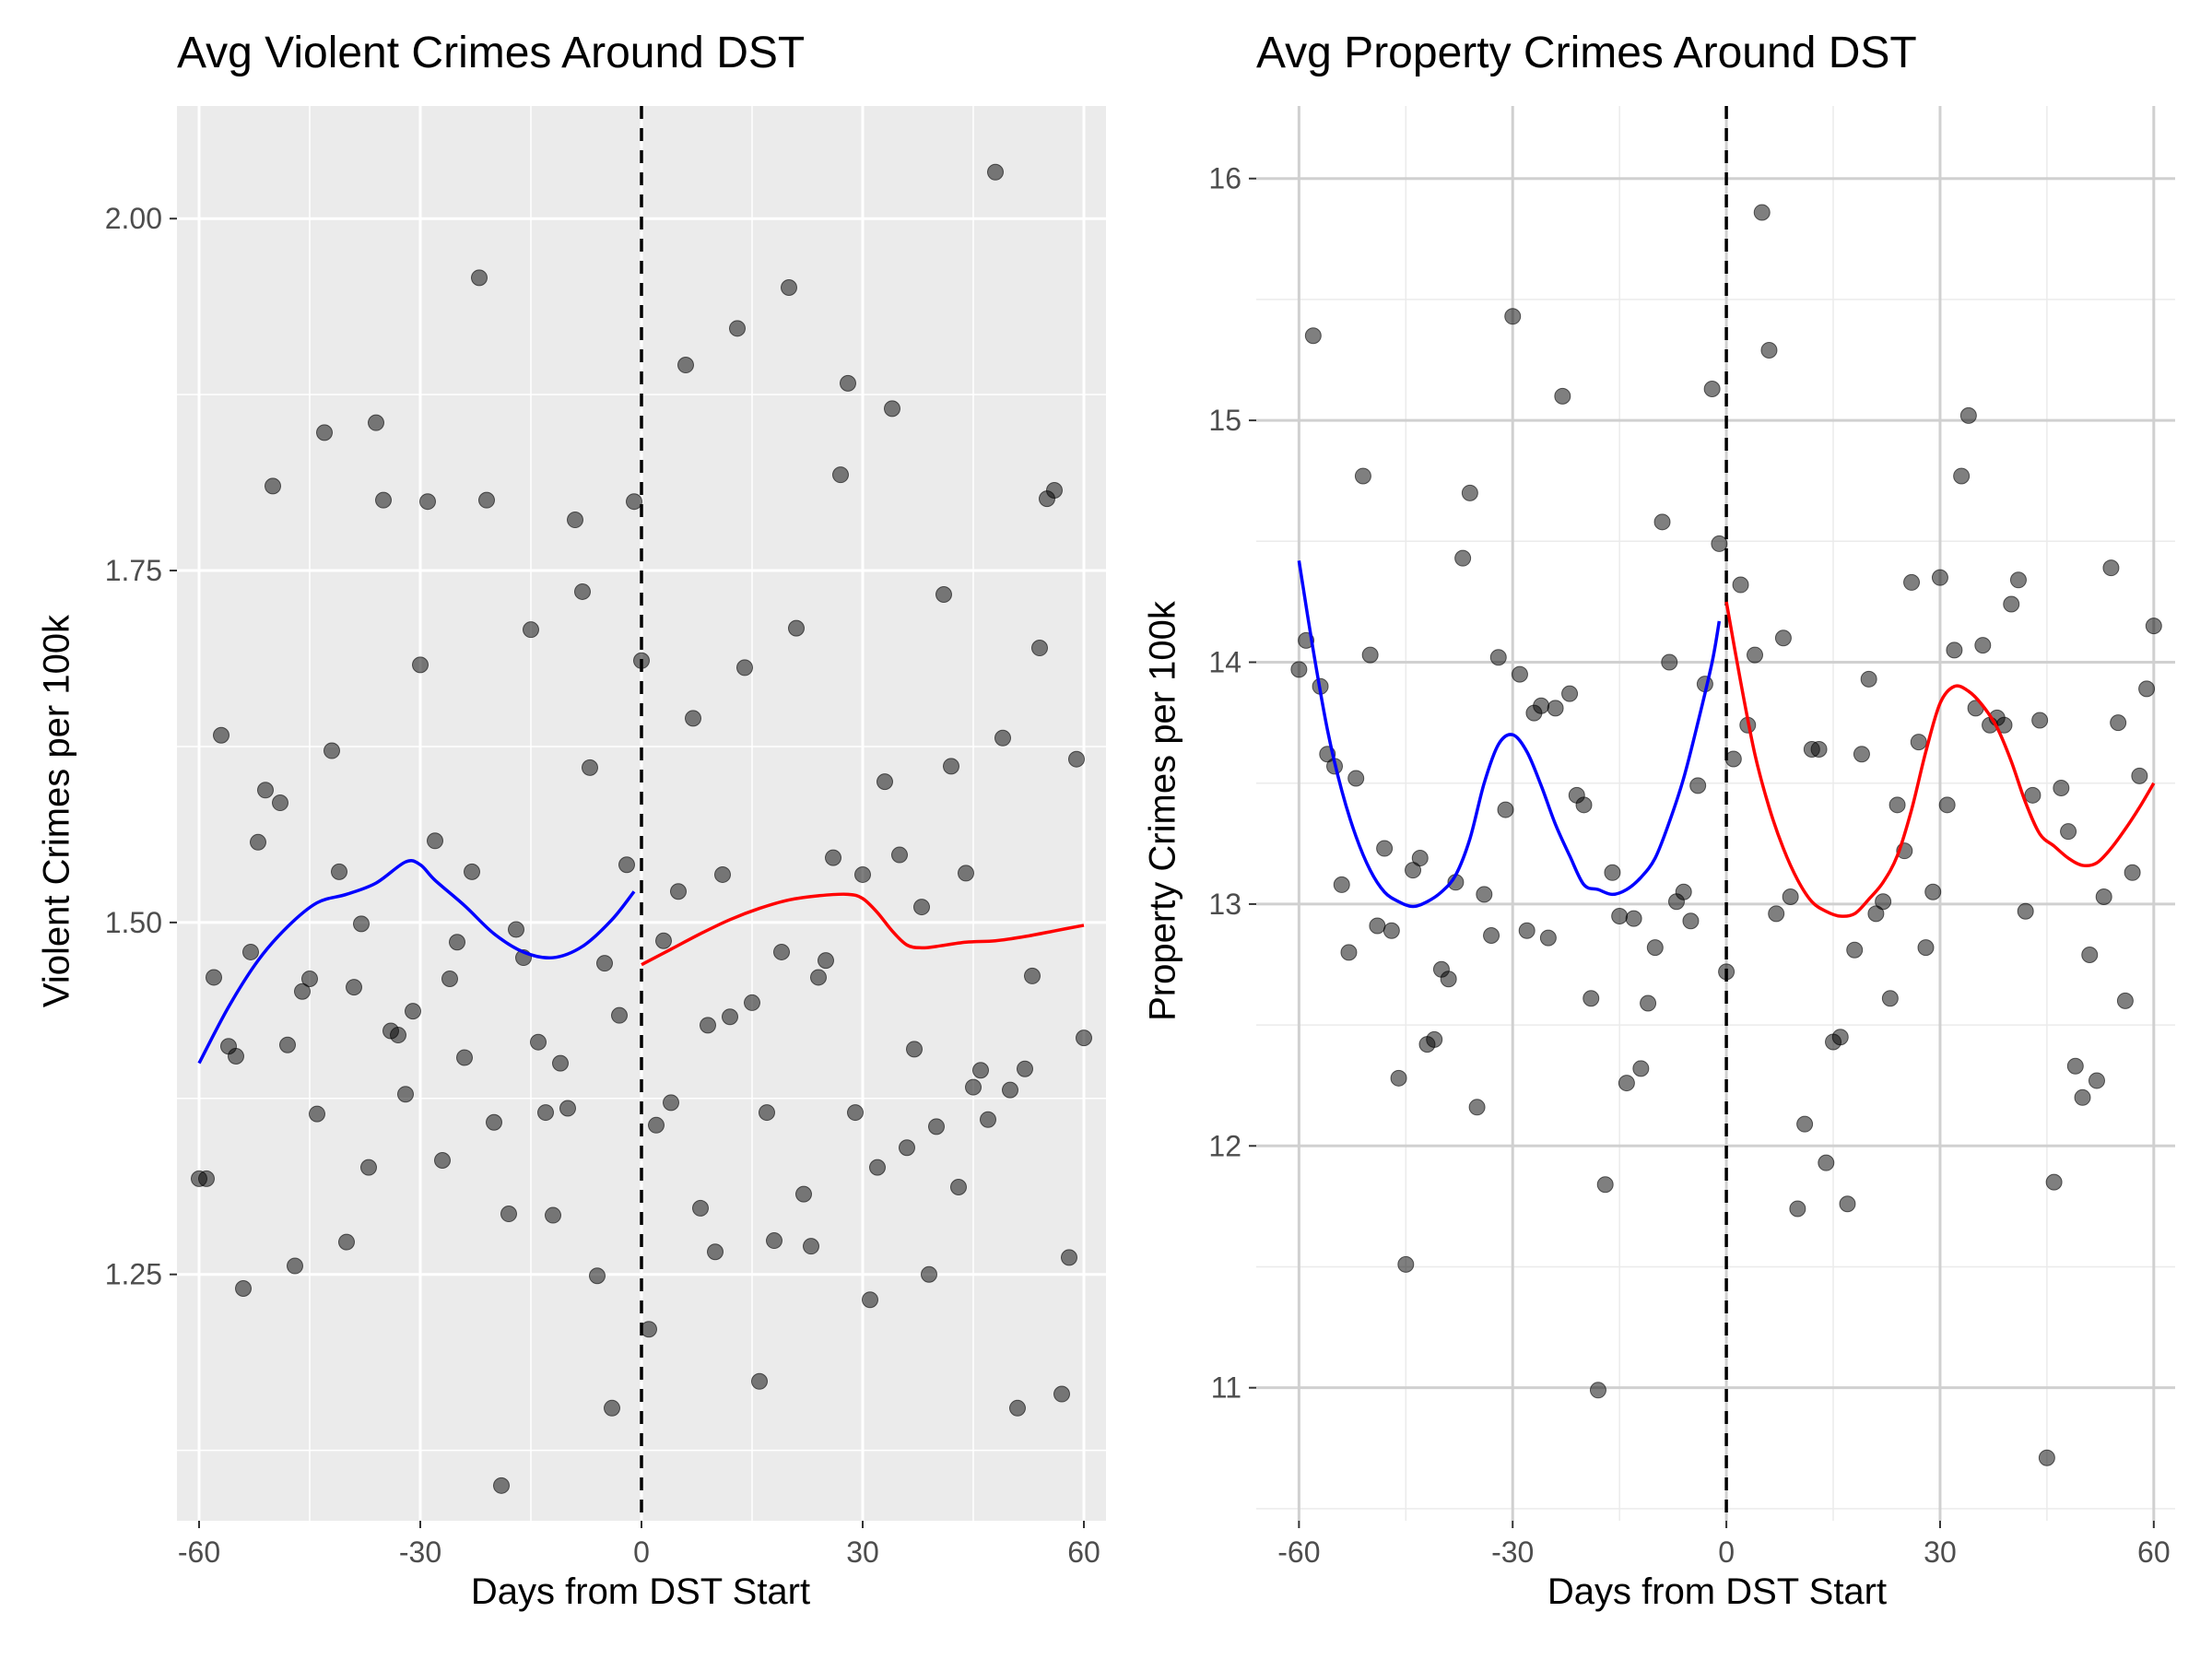  What do you see at coordinates (1224, 662) in the screenshot?
I see `y-tick-label: 14` at bounding box center [1224, 662].